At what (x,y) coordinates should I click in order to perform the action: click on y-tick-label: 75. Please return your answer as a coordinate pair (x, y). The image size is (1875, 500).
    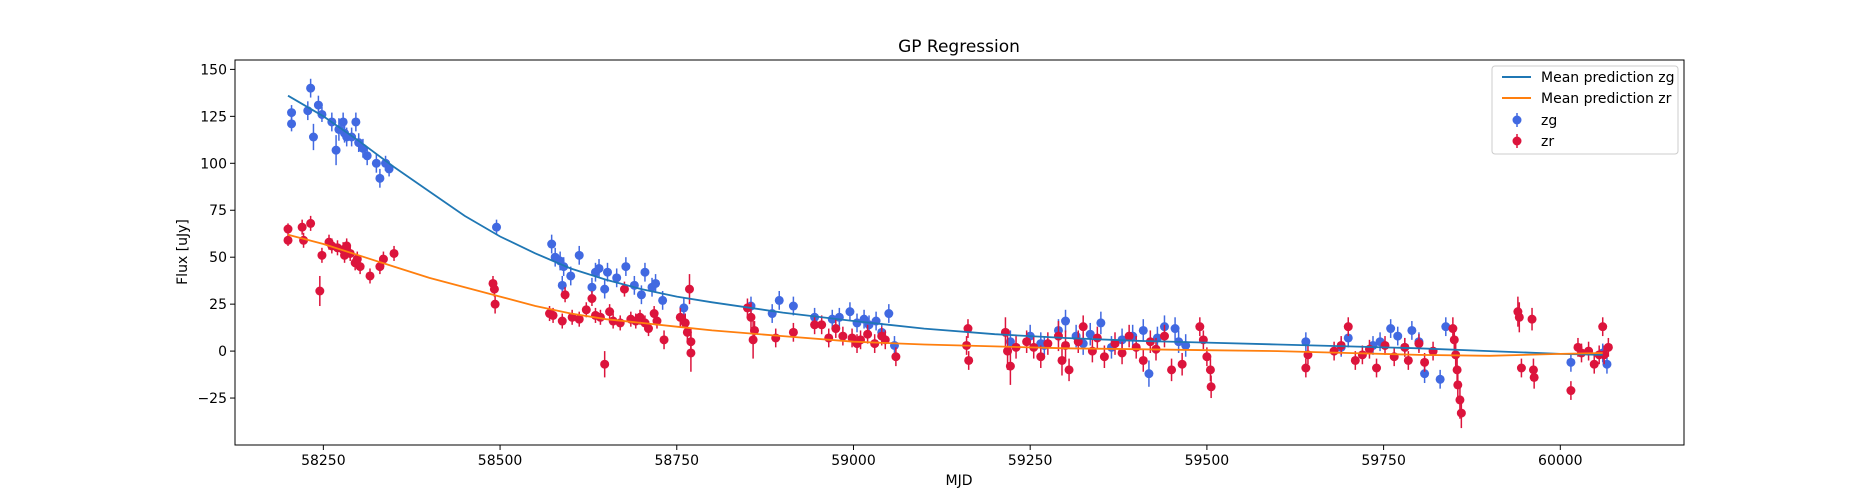
    Looking at the image, I should click on (218, 211).